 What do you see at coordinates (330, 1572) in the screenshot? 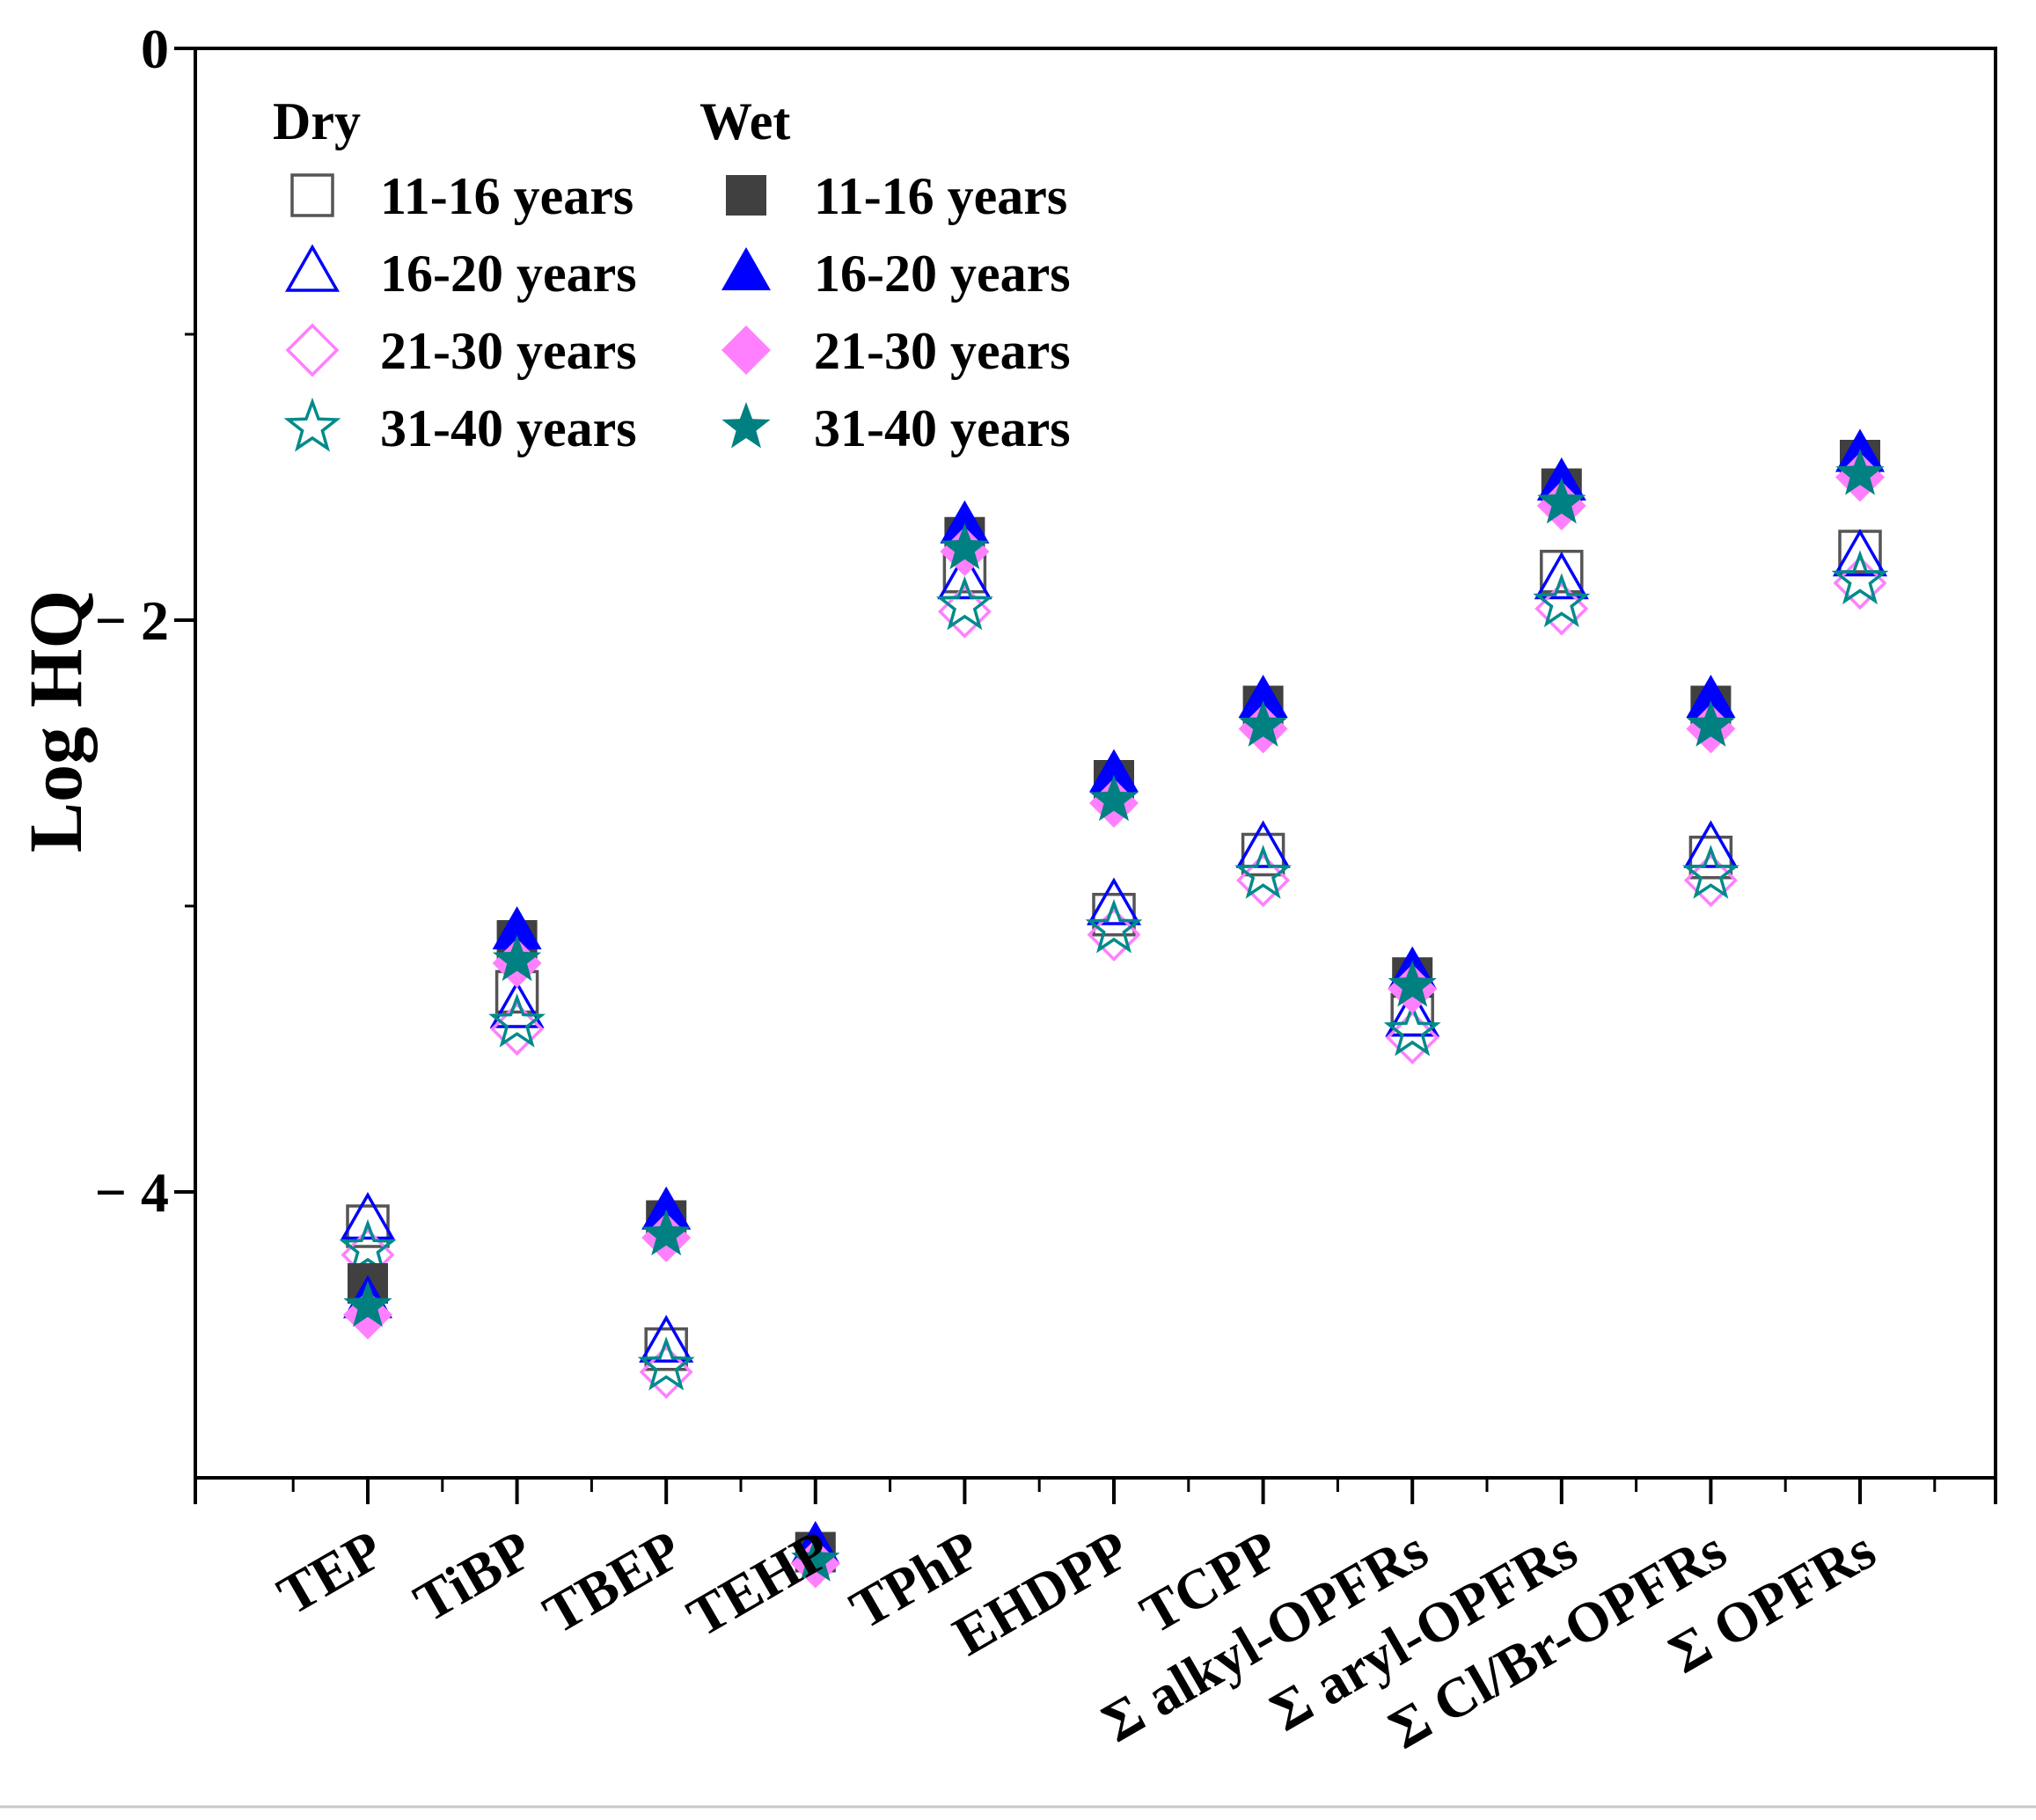
I see `x-tick-label: TEP` at bounding box center [330, 1572].